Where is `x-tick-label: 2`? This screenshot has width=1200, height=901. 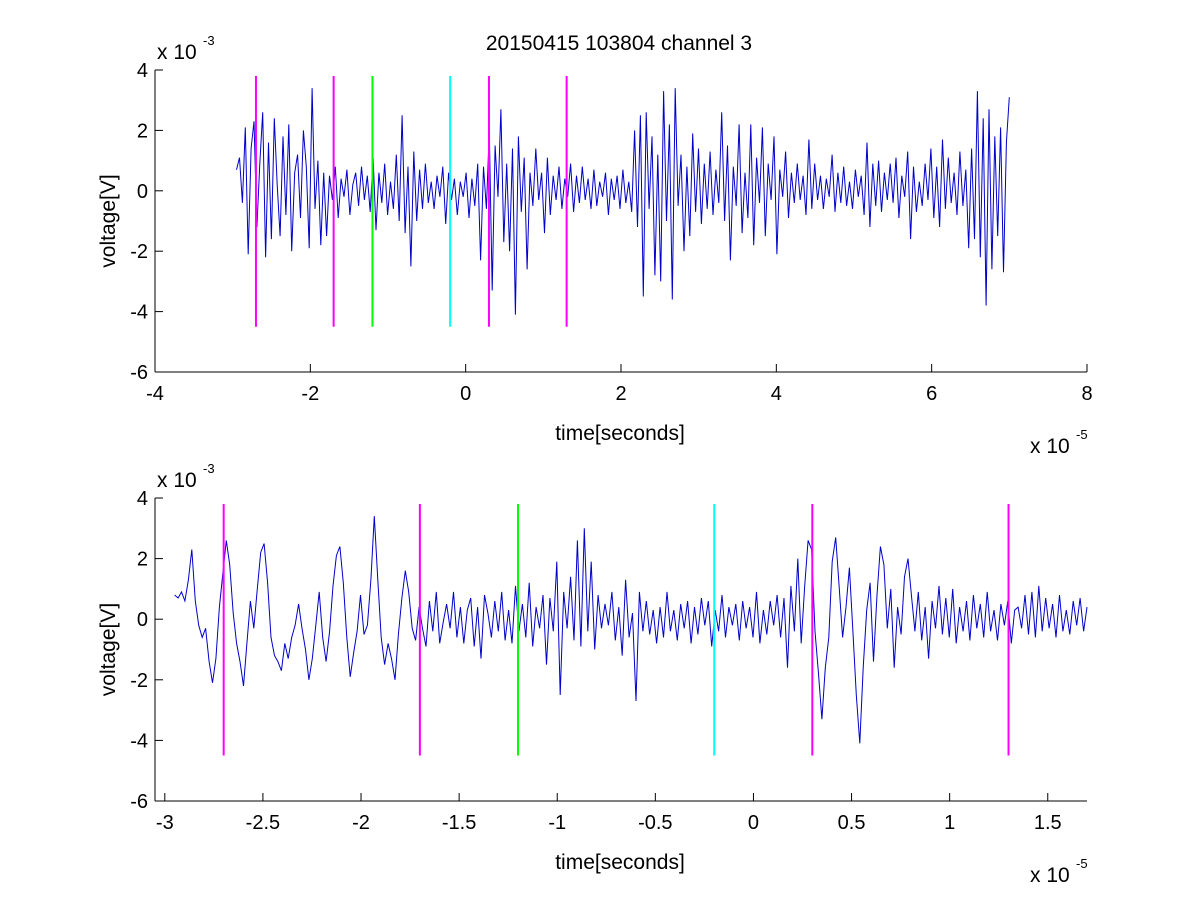
x-tick-label: 2 is located at coordinates (620, 394).